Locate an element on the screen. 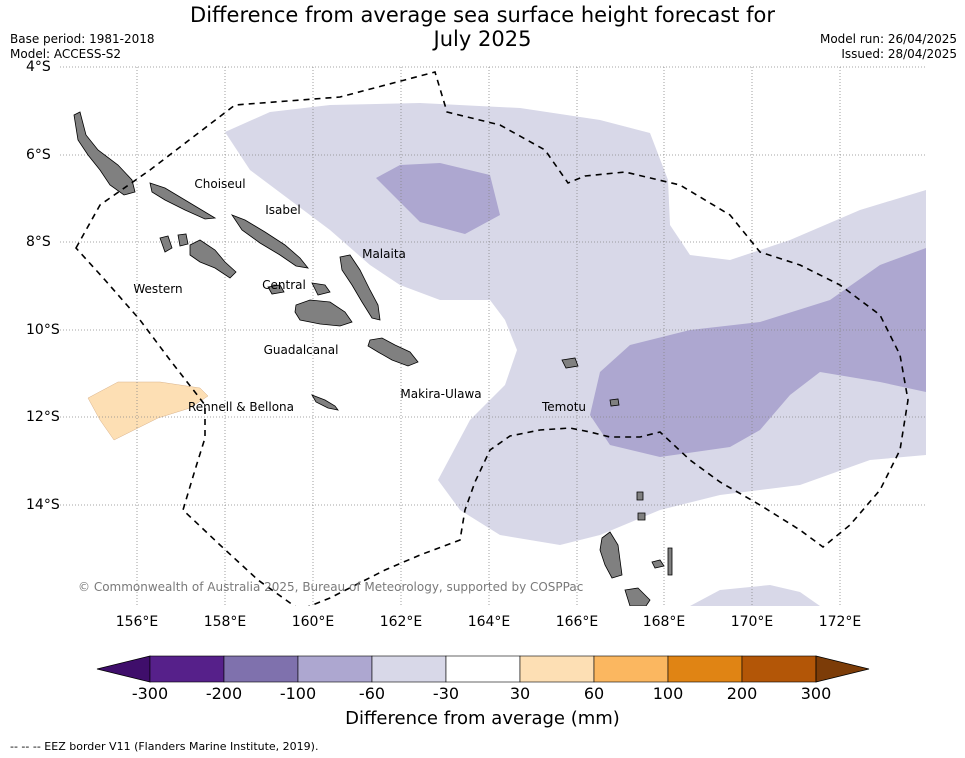 Image resolution: width=965 pixels, height=758 pixels. lon-tick-label: 170°E is located at coordinates (752, 622).